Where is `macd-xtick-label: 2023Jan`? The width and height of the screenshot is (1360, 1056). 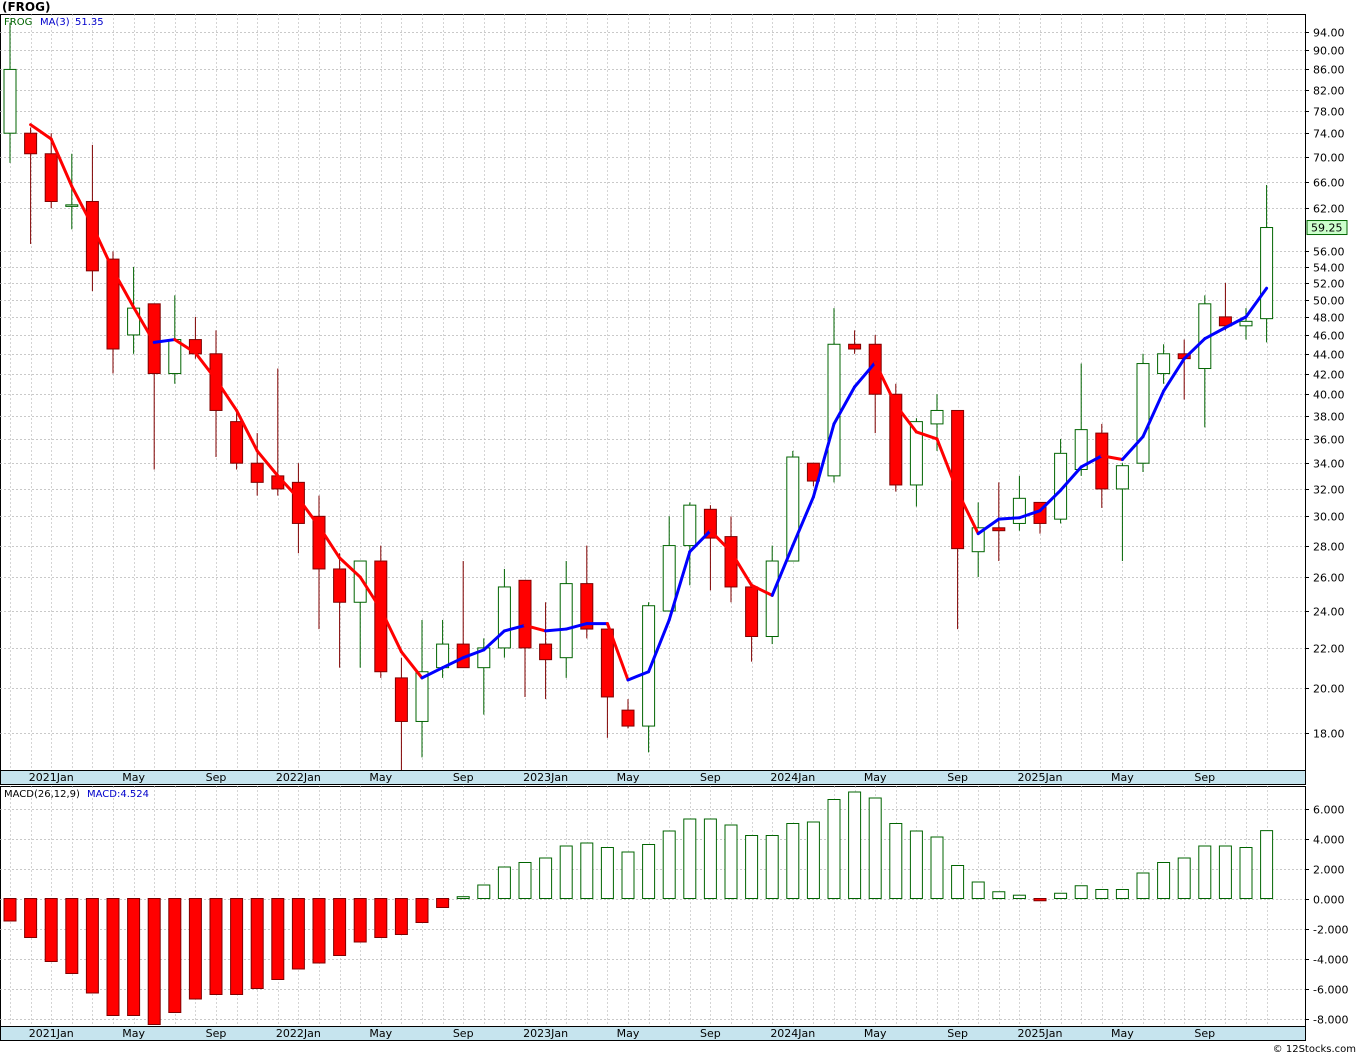
macd-xtick-label: 2023Jan is located at coordinates (545, 1033).